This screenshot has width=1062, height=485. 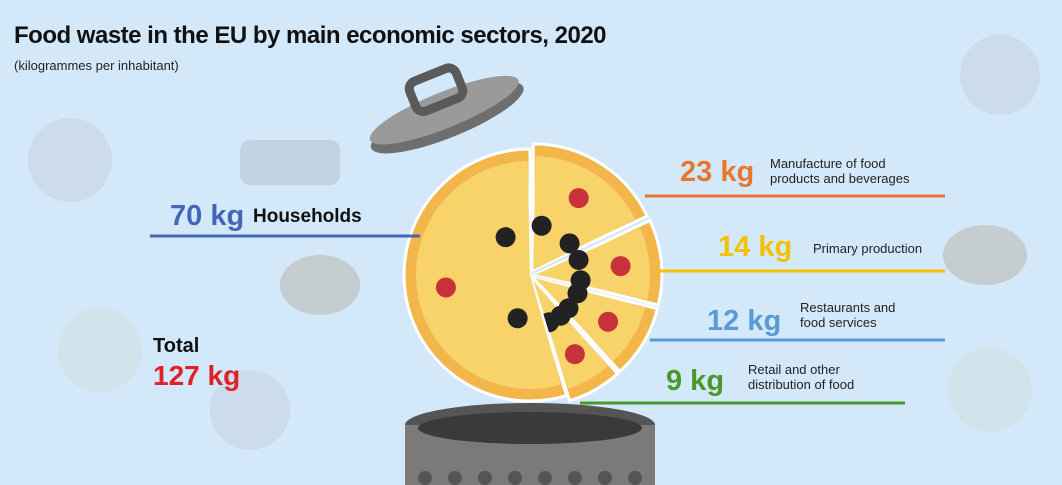 What do you see at coordinates (848, 315) in the screenshot?
I see `category-label: Restaurants and food services` at bounding box center [848, 315].